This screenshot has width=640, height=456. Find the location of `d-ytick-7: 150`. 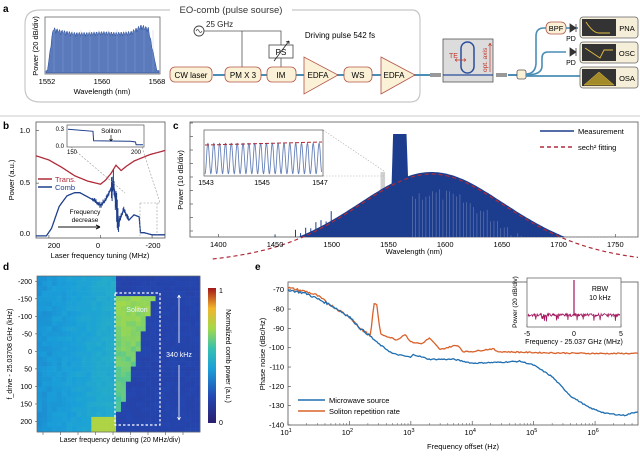

d-ytick-7: 150 is located at coordinates (26, 404).